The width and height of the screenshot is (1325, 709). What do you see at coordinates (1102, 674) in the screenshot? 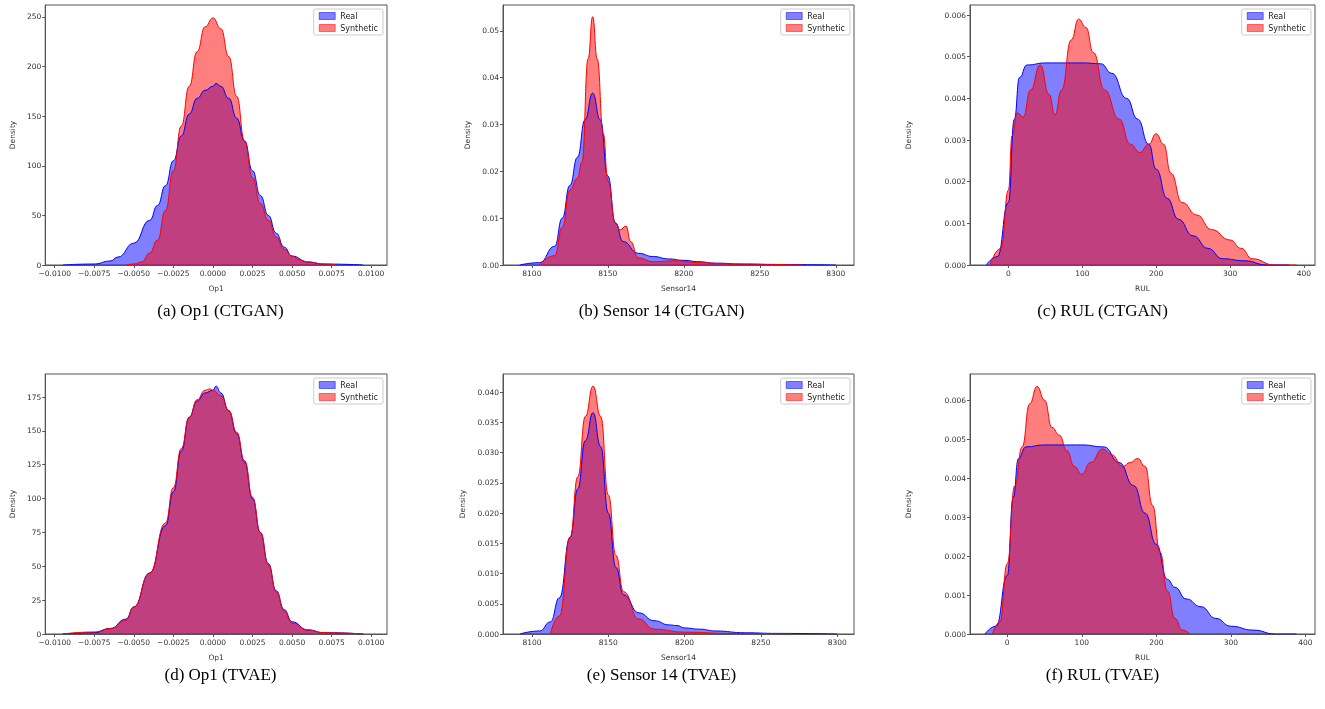
I see `text: (f) RUL (TVAE)` at bounding box center [1102, 674].